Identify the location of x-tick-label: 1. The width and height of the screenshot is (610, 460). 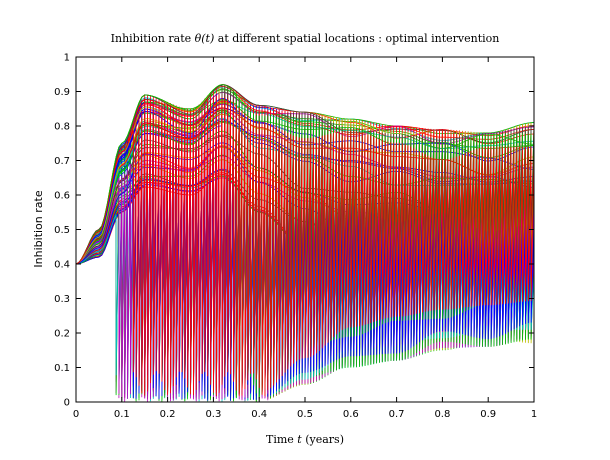
(534, 414).